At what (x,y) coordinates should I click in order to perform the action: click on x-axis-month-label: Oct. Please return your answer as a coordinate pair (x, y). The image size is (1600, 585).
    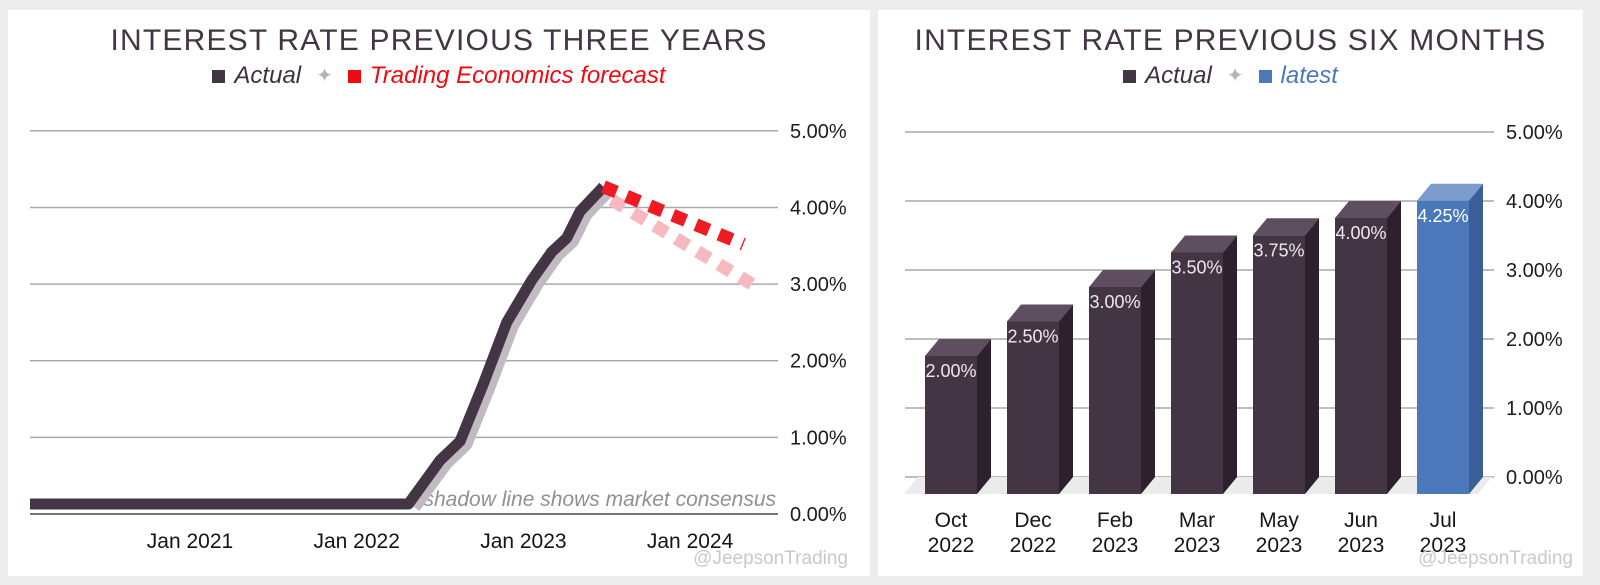
    Looking at the image, I should click on (951, 520).